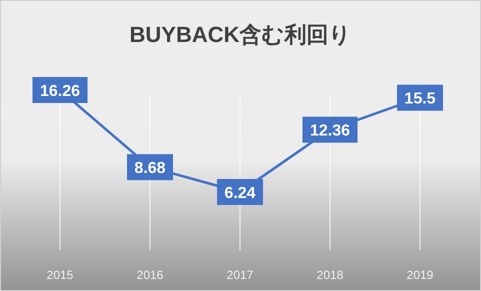  What do you see at coordinates (420, 275) in the screenshot?
I see `x-tick-label: 2019` at bounding box center [420, 275].